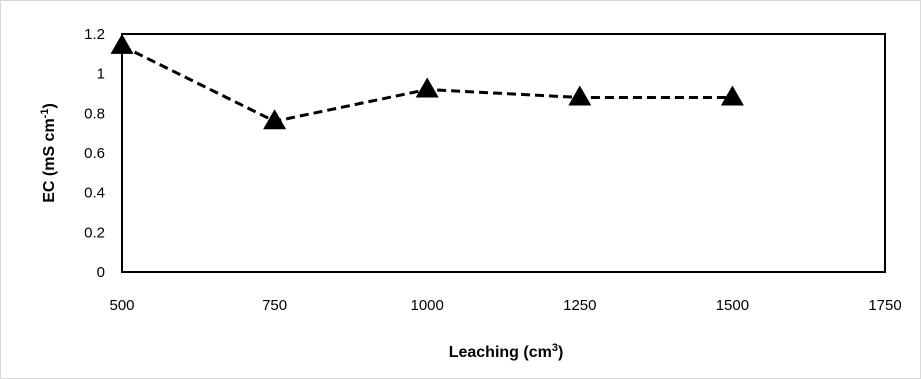 This screenshot has width=921, height=379. What do you see at coordinates (884, 305) in the screenshot?
I see `x-tick-label: 1750` at bounding box center [884, 305].